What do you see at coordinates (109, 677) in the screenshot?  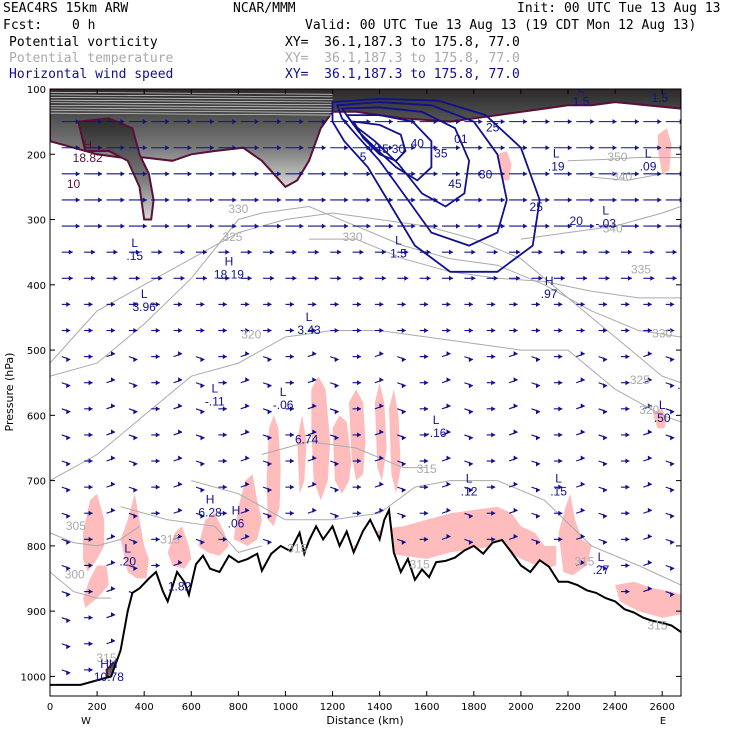 I see `extremum-value: 10.78` at bounding box center [109, 677].